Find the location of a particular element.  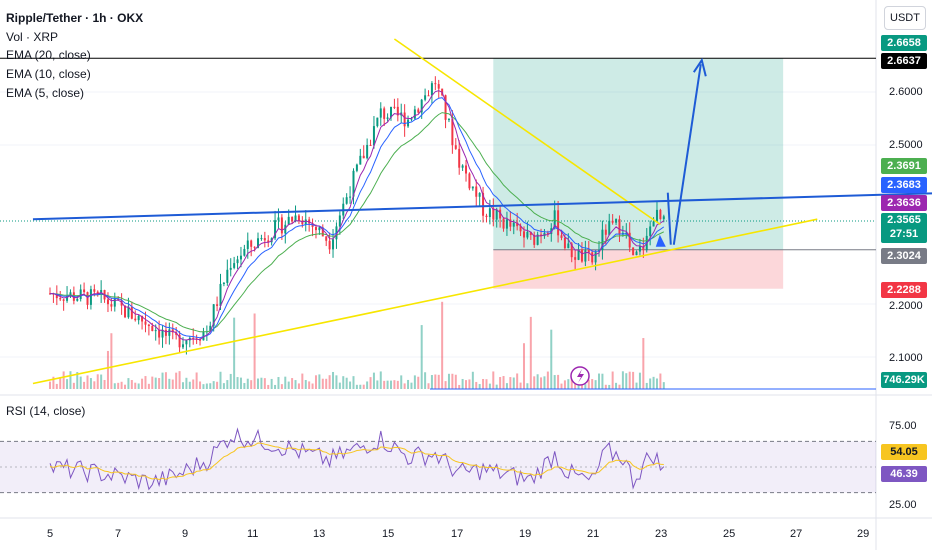

price-tick: 2.1000 is located at coordinates (906, 358).